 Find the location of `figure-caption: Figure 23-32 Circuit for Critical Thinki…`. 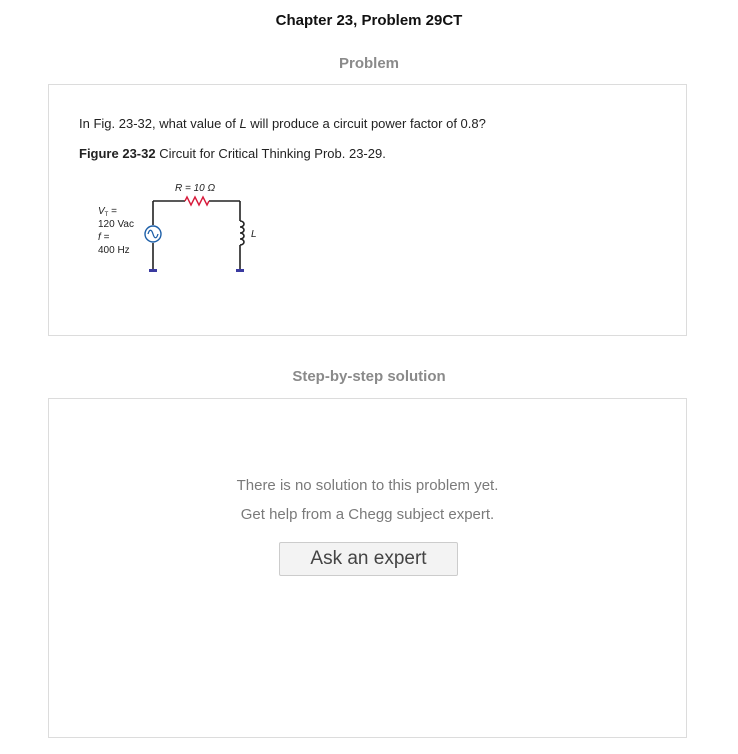

figure-caption: Figure 23-32 Circuit for Critical Thinki… is located at coordinates (232, 153).